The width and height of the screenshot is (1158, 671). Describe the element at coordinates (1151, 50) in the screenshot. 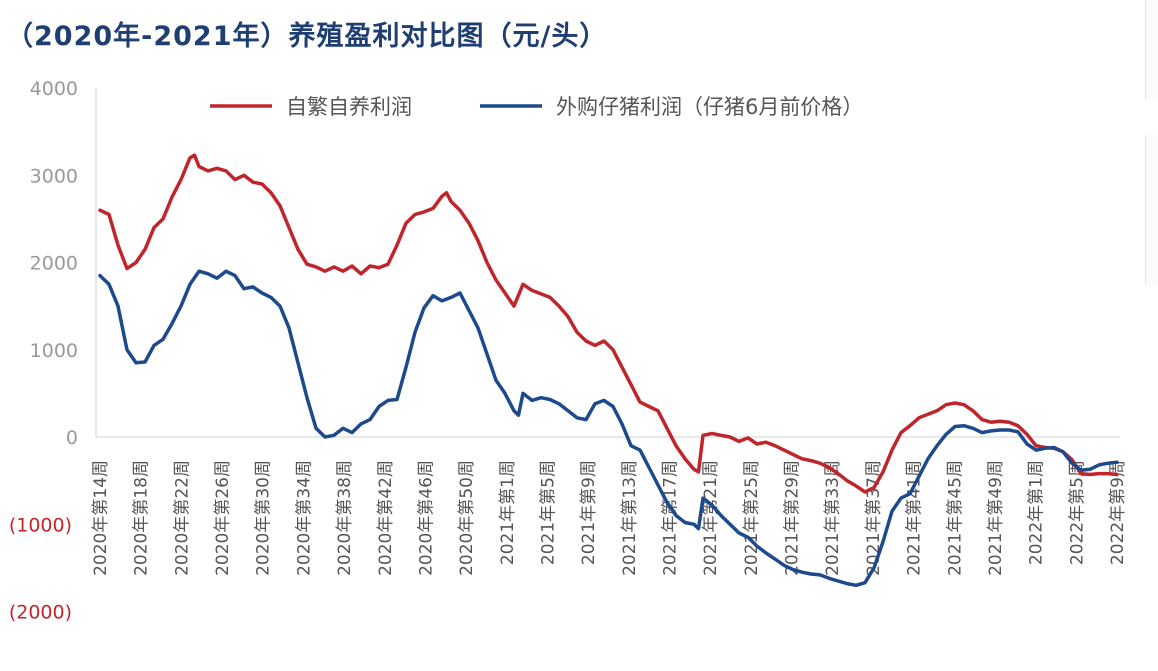

I see `edge-panel-top` at that location.